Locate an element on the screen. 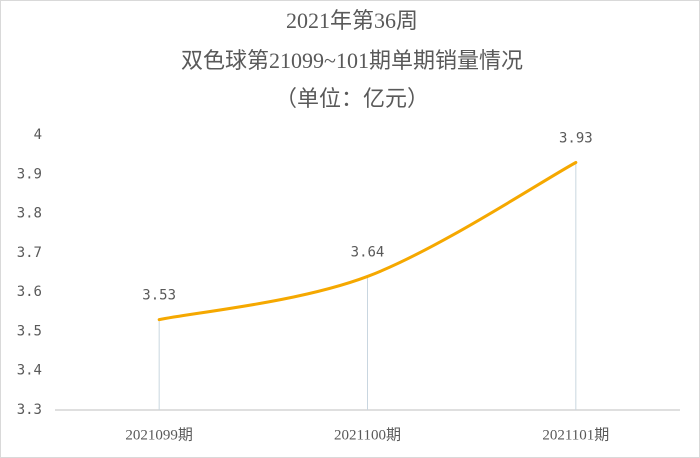  x-tick-label: 2021101期 is located at coordinates (575, 434).